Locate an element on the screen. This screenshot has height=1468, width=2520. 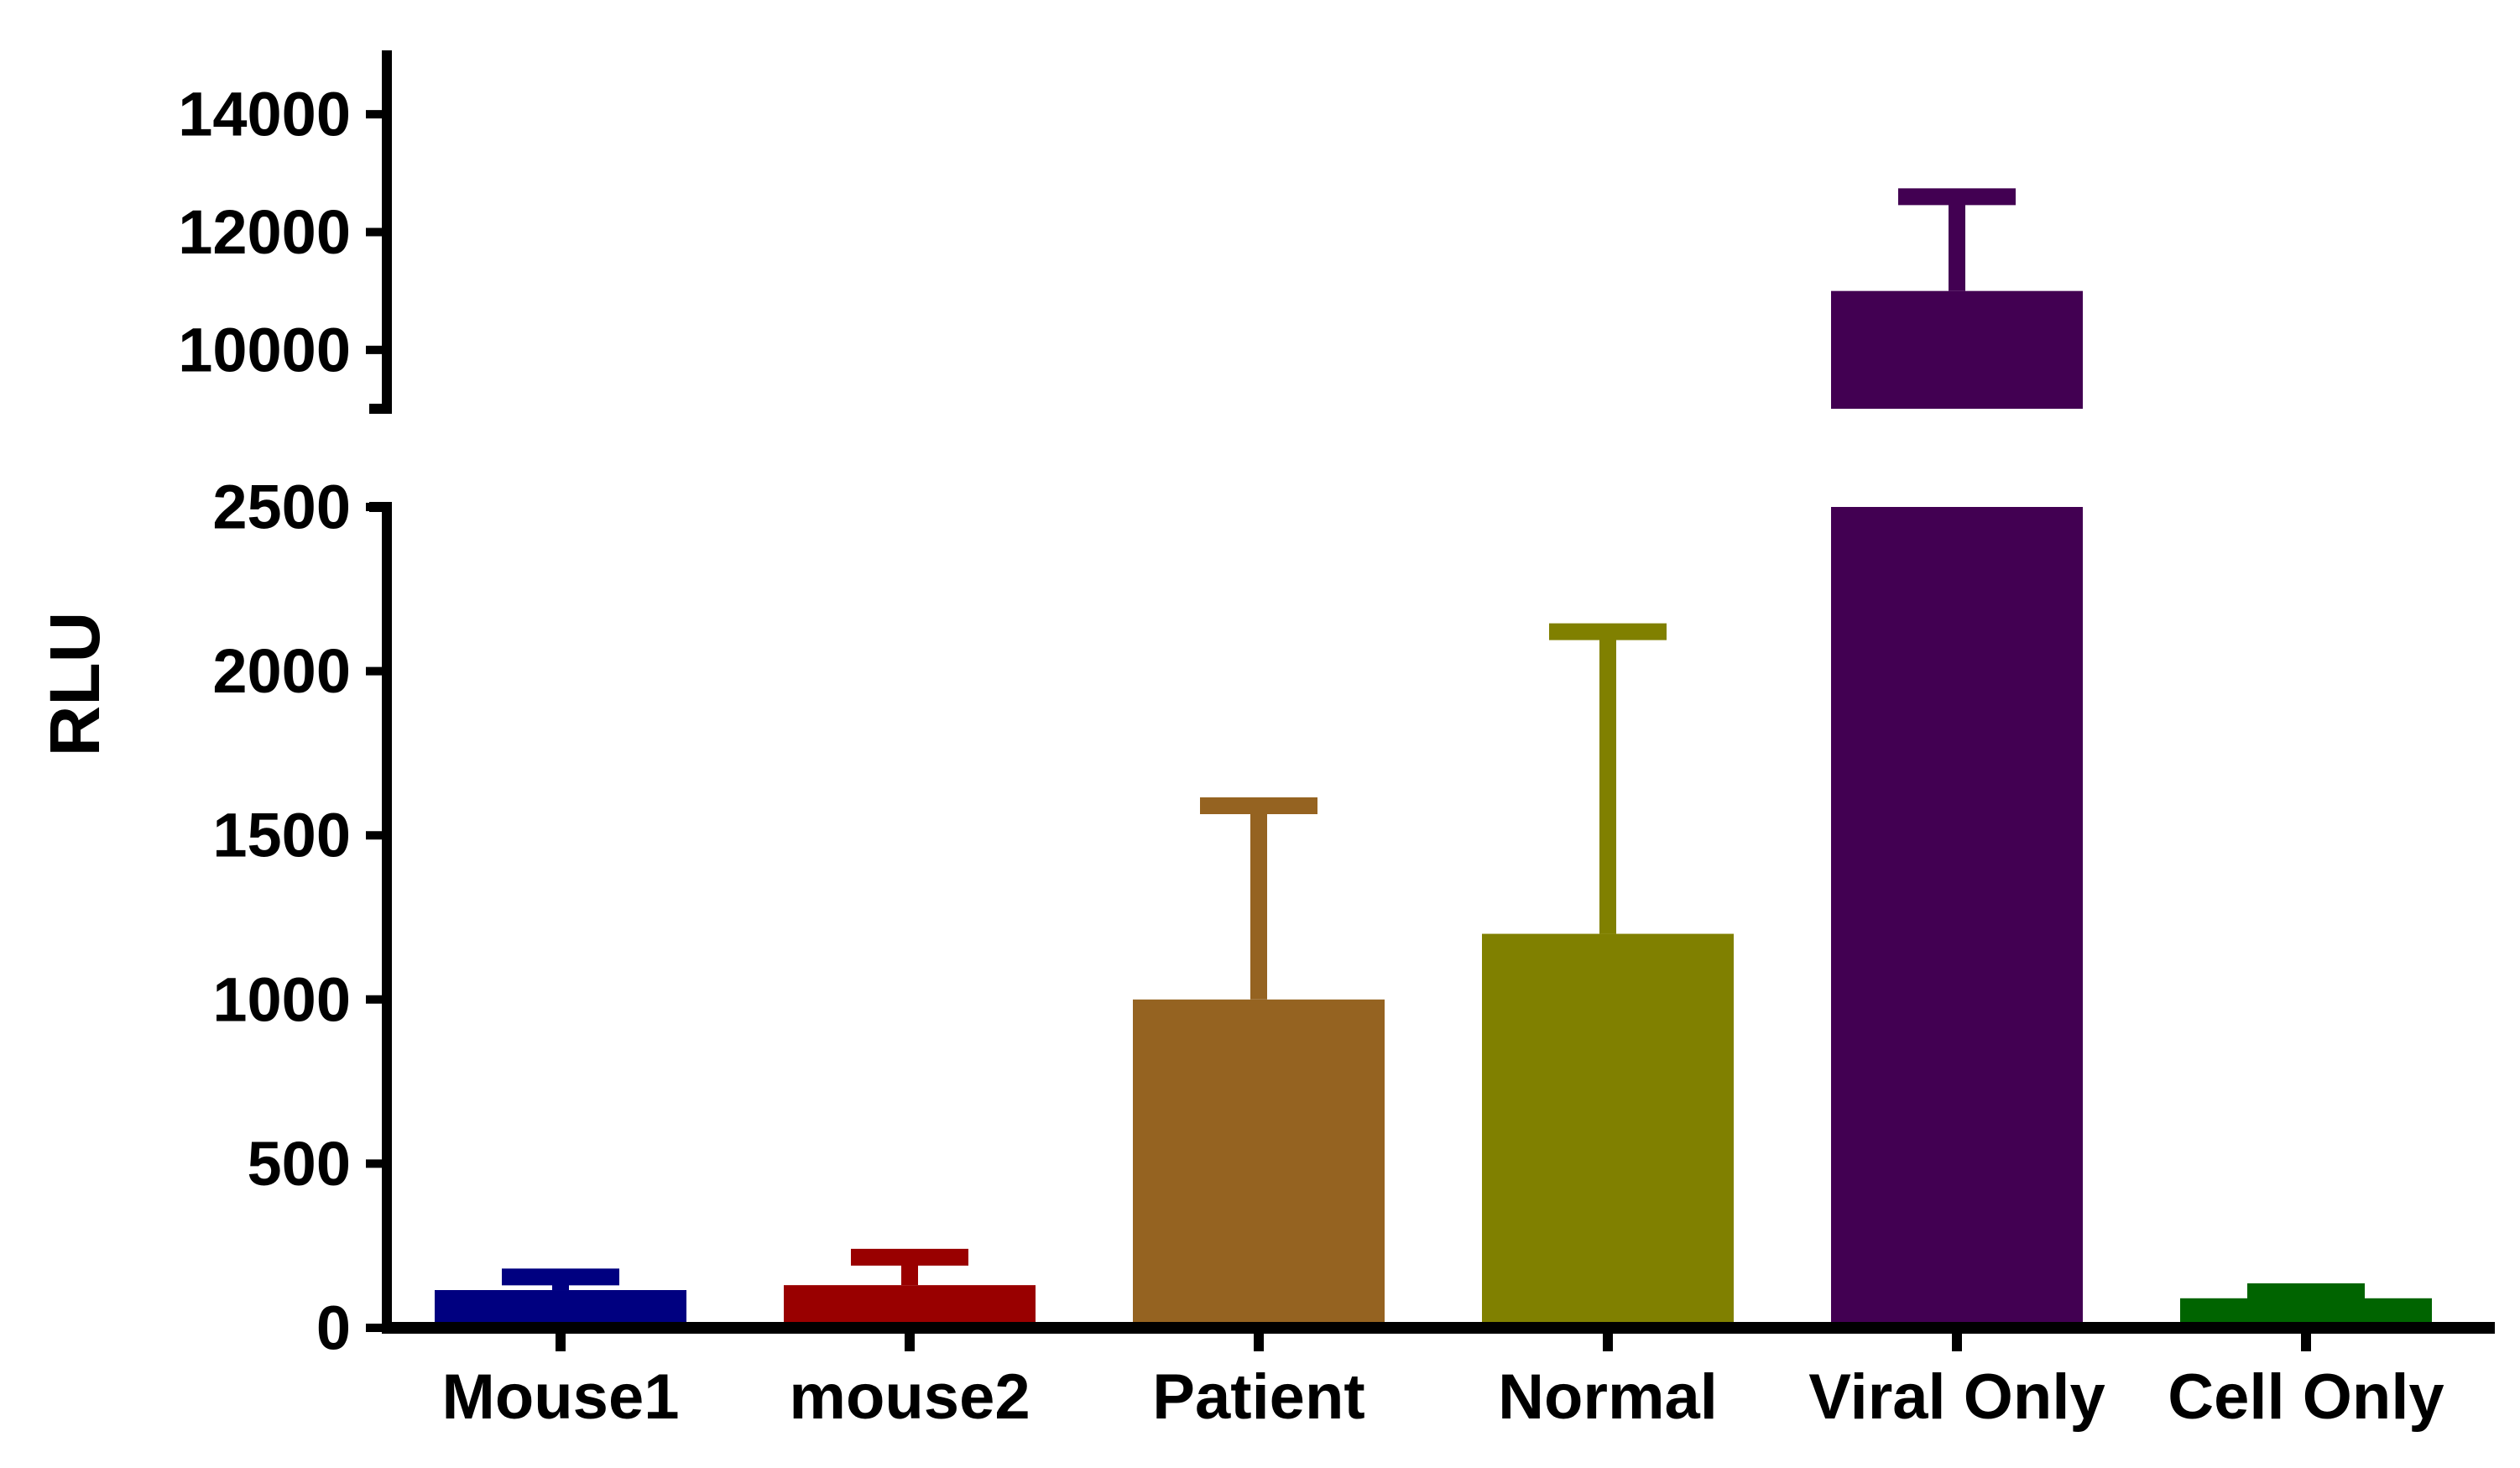
y-tick-label-1500: 1500 is located at coordinates (281, 835).